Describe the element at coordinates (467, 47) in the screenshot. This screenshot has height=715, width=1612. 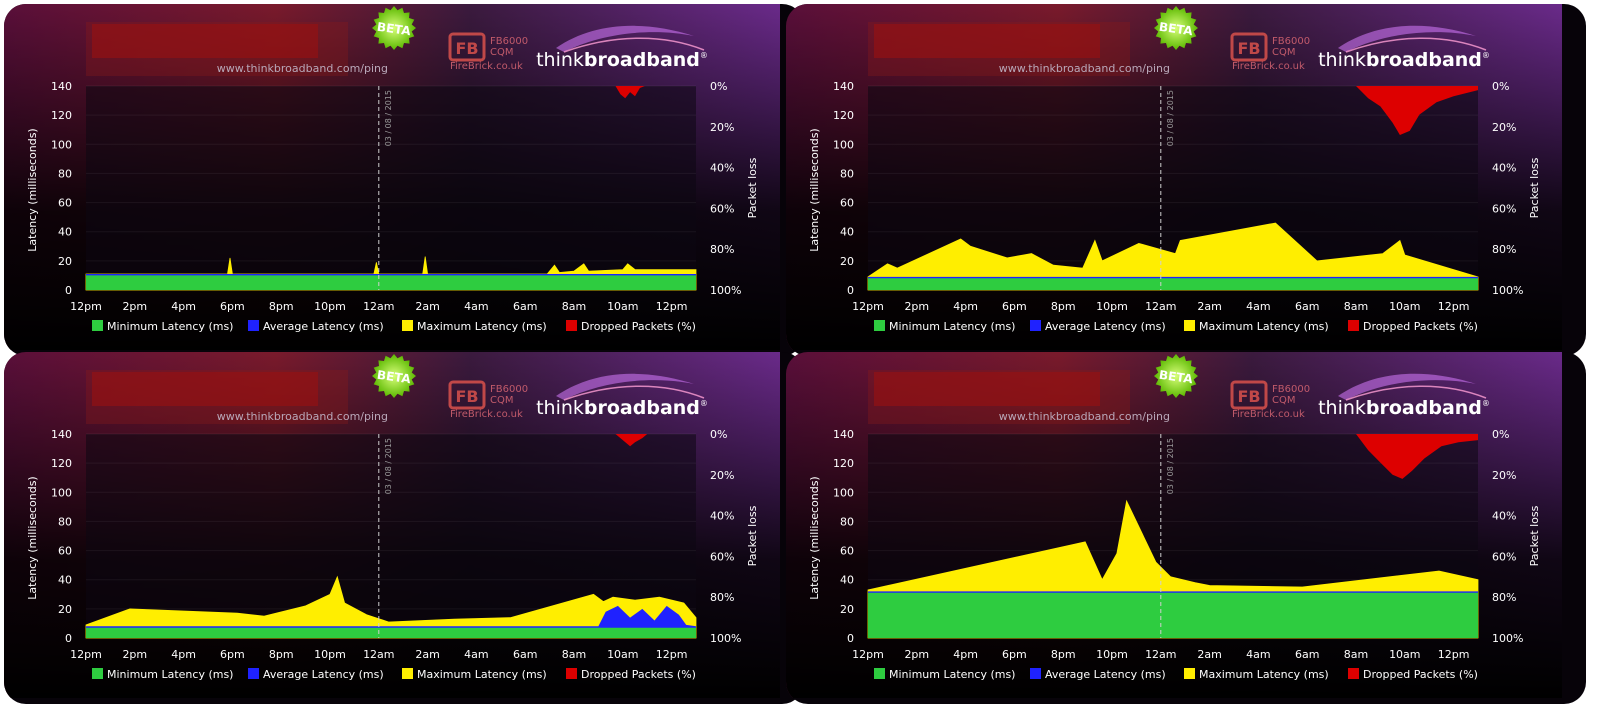
I see `firebrick-logo-icon` at that location.